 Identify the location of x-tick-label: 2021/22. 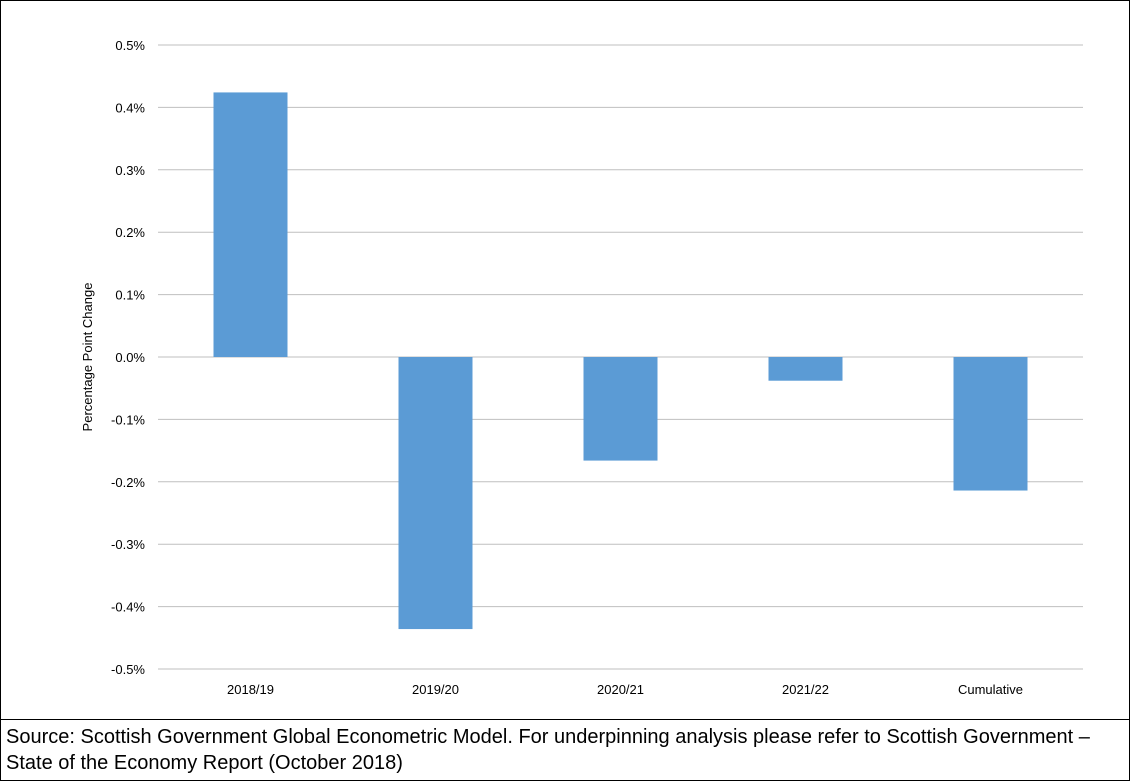
(805, 689).